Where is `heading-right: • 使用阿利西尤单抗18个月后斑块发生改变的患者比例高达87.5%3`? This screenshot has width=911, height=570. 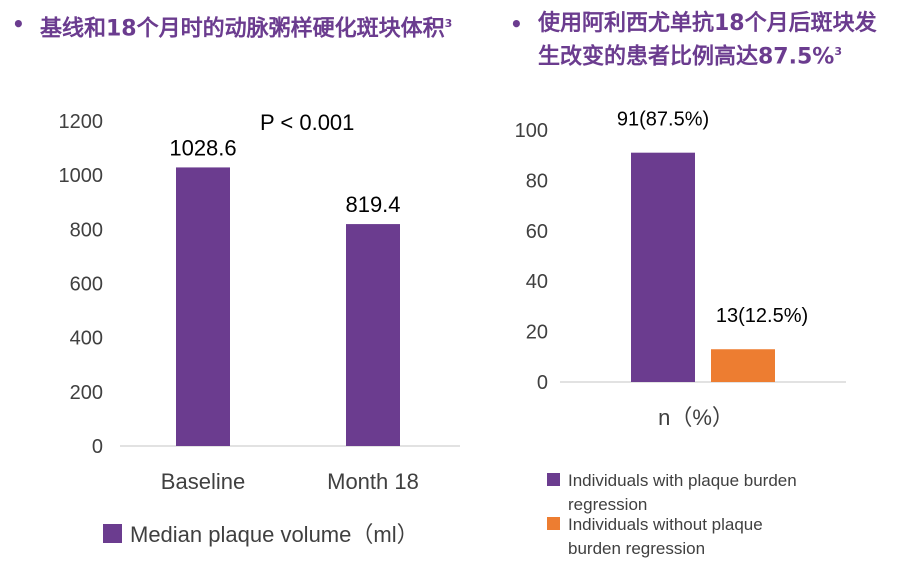
heading-right: • 使用阿利西尤单抗18个月后斑块发生改变的患者比例高达87.5%3 is located at coordinates (704, 40).